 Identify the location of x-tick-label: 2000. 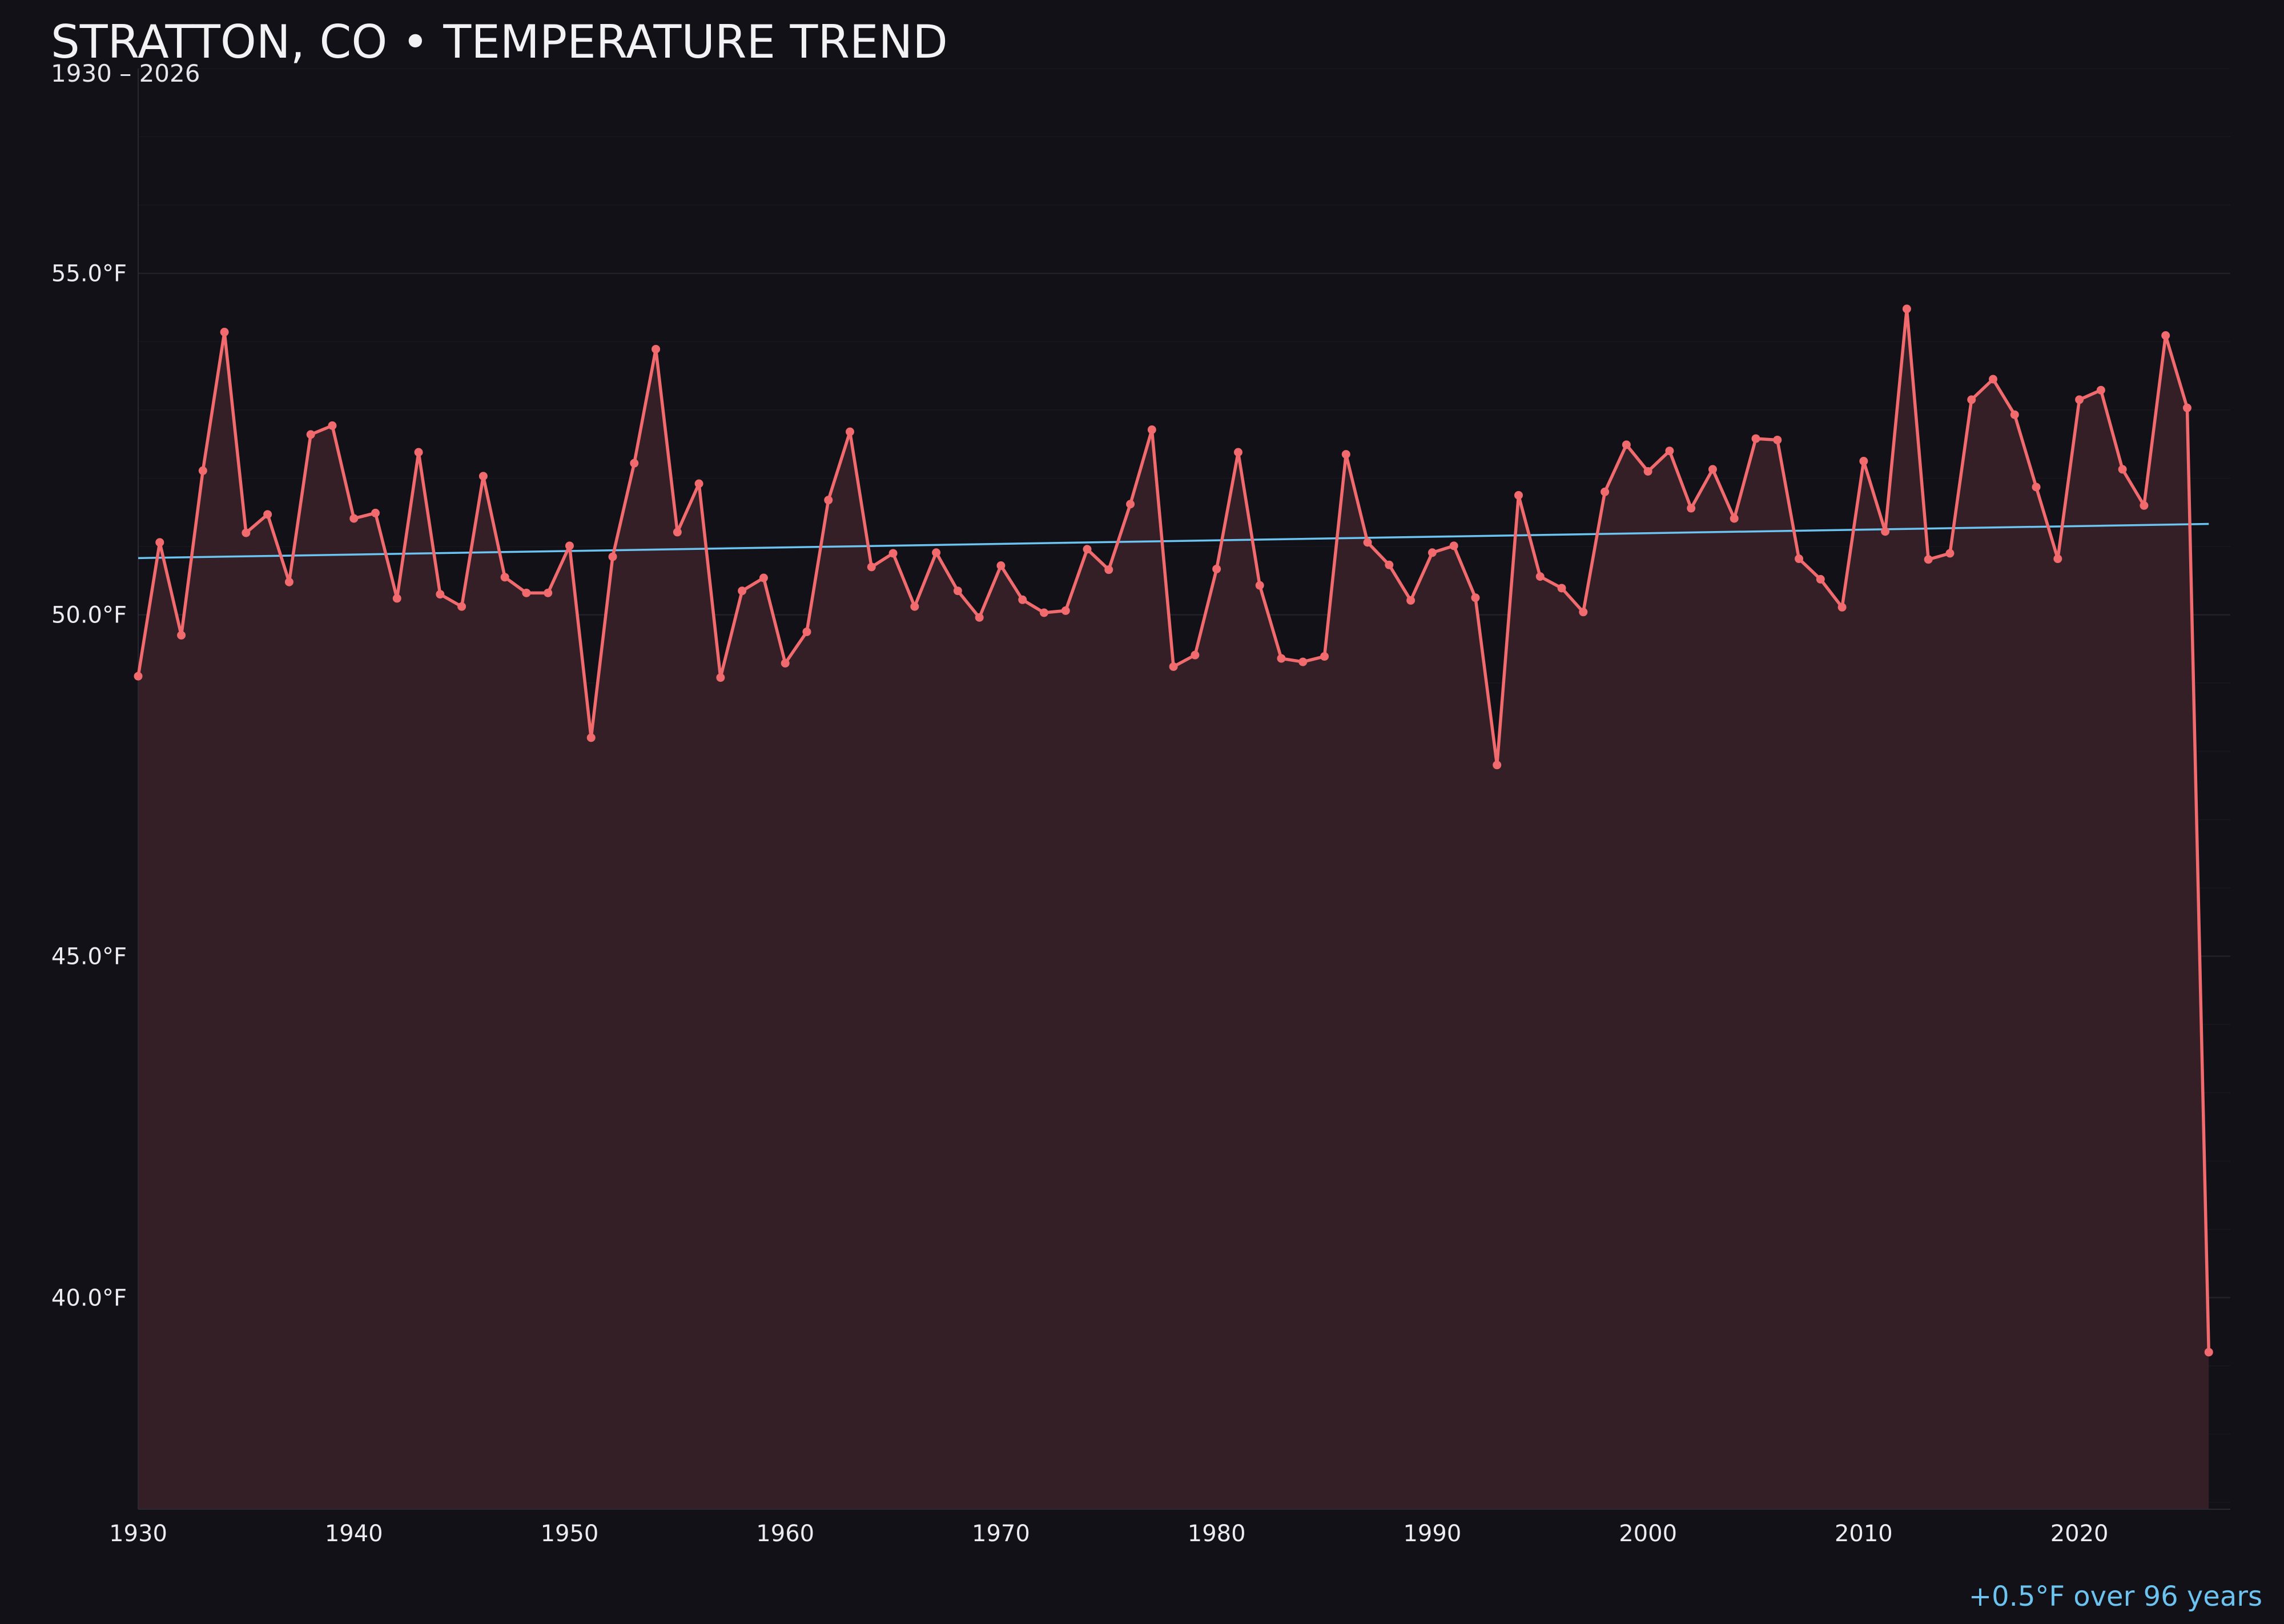
(1648, 1534).